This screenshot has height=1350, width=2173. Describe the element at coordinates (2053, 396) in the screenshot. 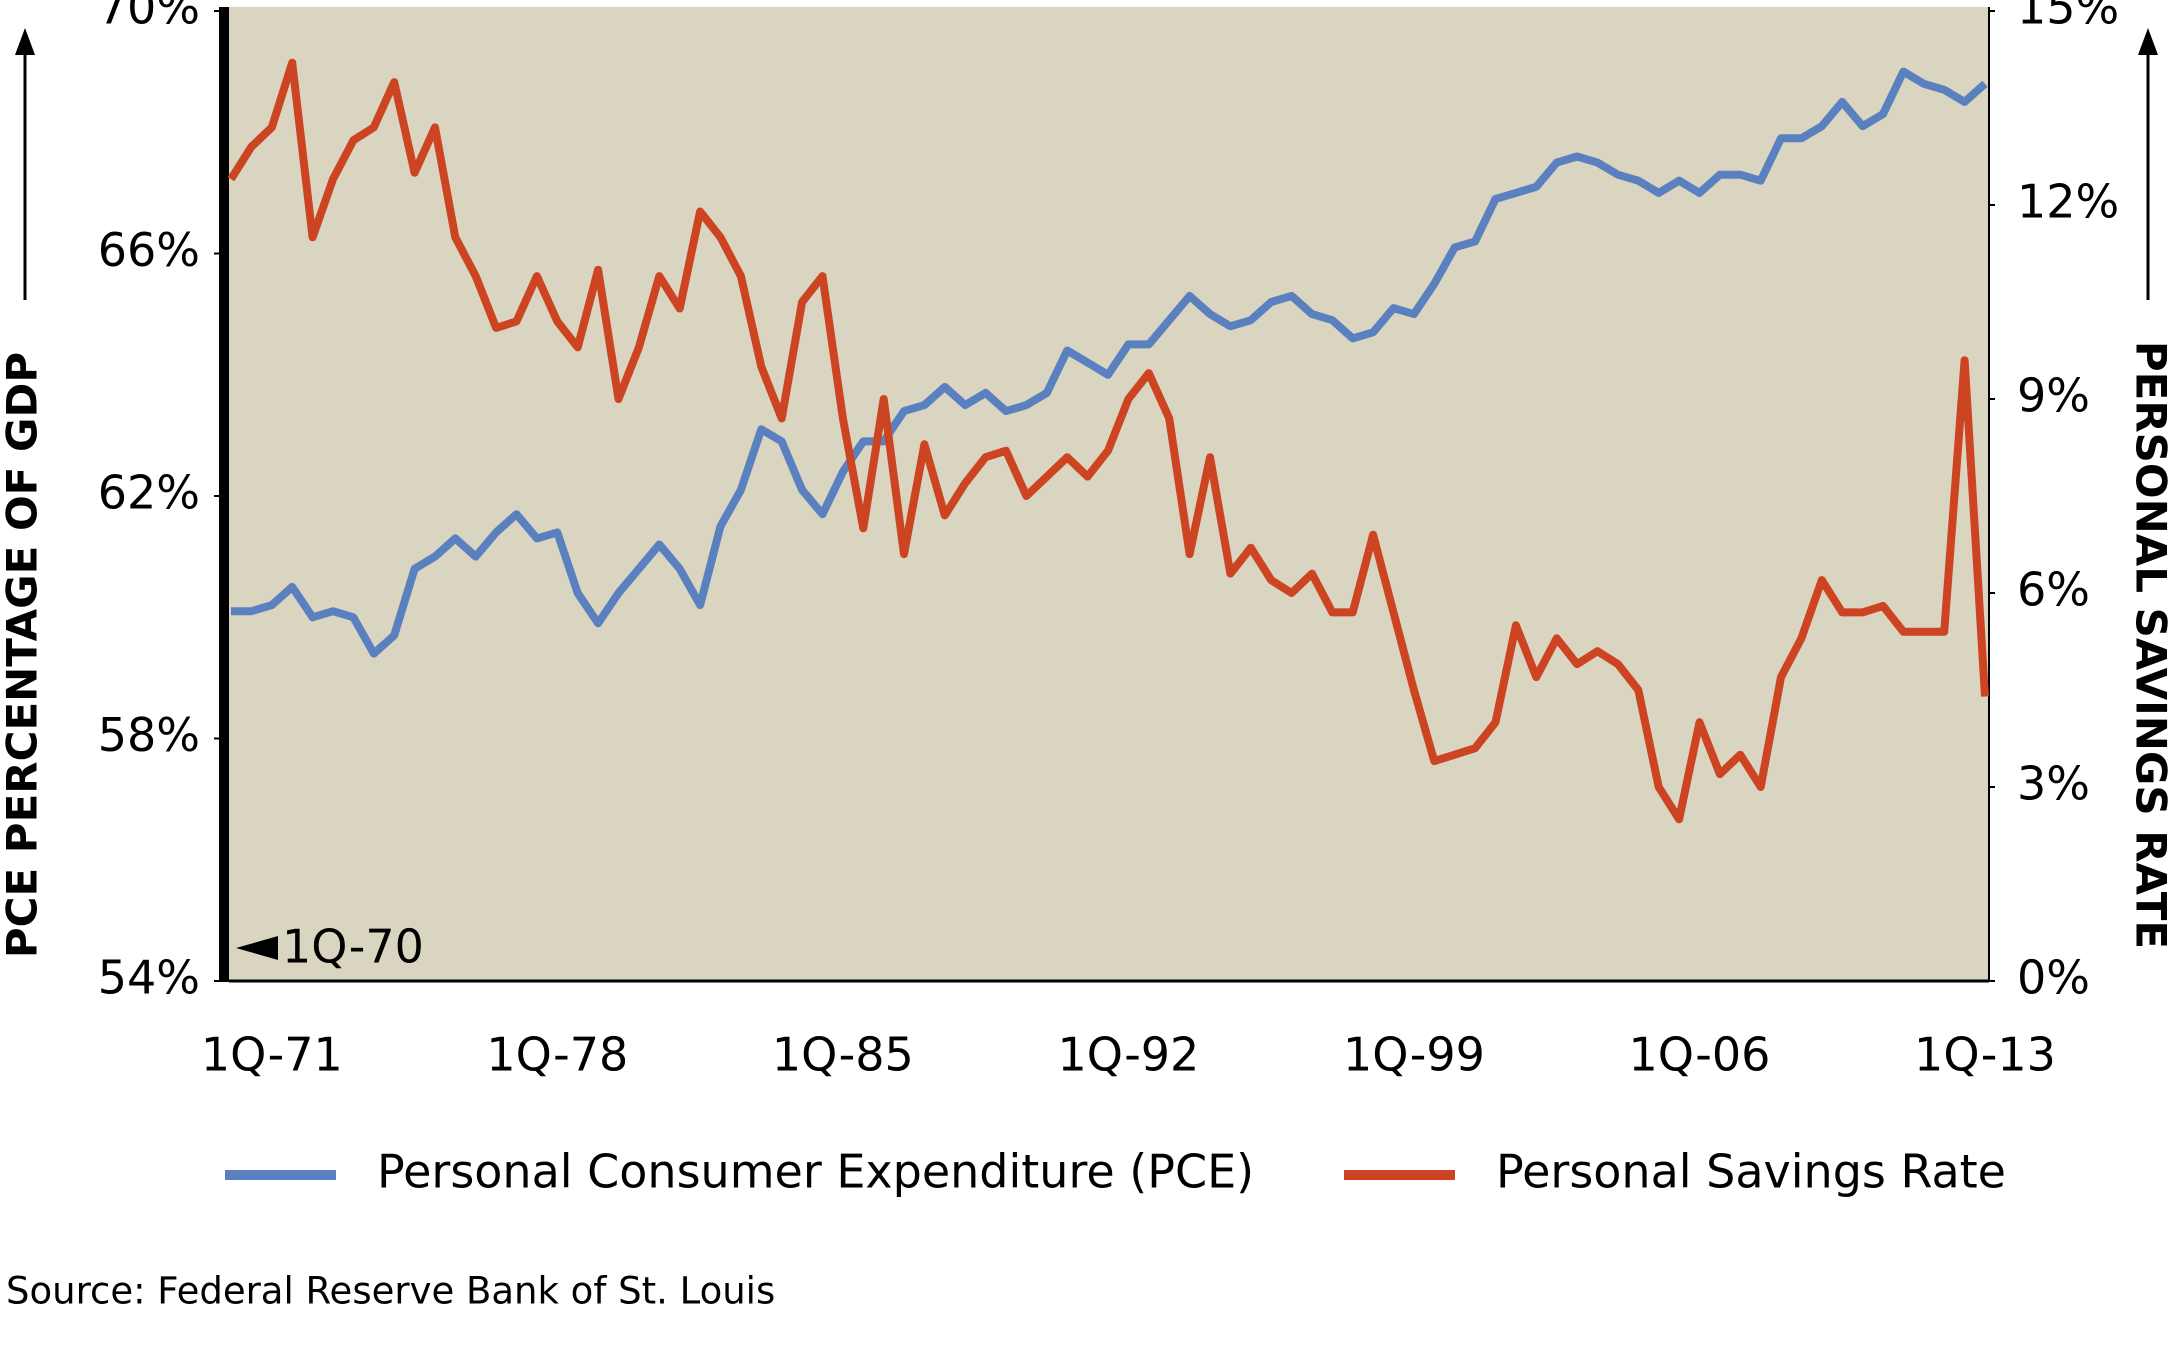

I see `y2-tick-label: 9%` at that location.